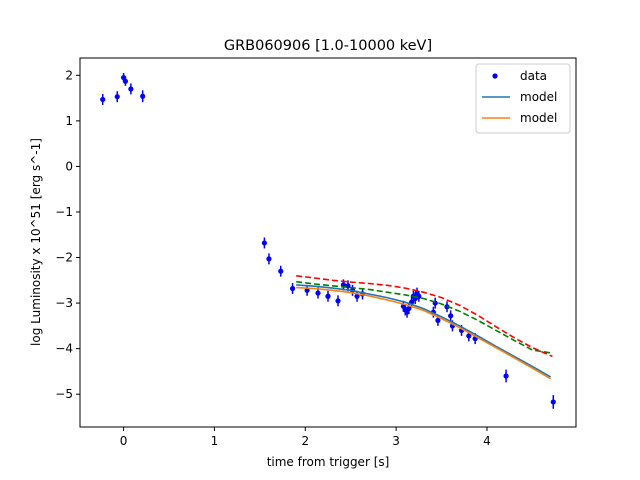 This screenshot has height=480, width=640. Describe the element at coordinates (396, 441) in the screenshot. I see `x-tick-label: 3` at that location.